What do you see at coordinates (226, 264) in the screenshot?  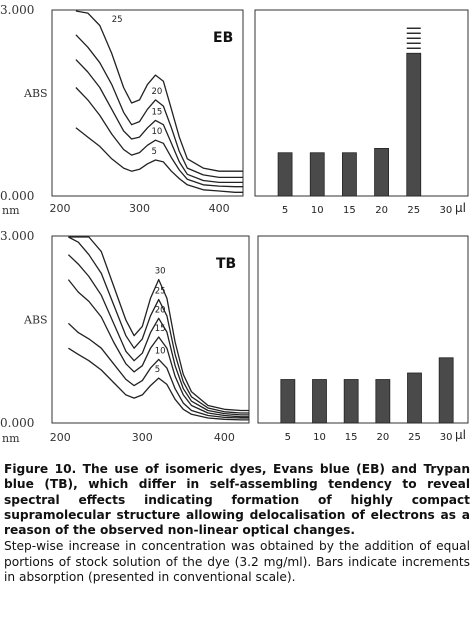 I see `panel-title: TB` at bounding box center [226, 264].